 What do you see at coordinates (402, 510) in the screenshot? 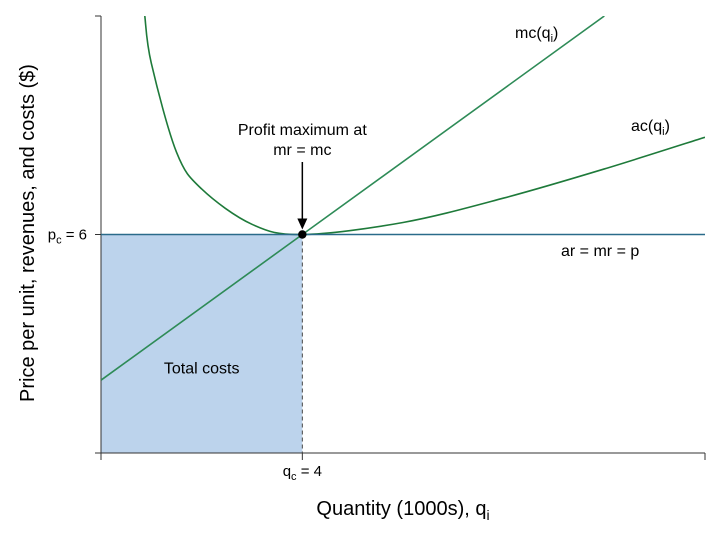
I see `x-axis-label: Quantity (1000s), qi` at bounding box center [402, 510].